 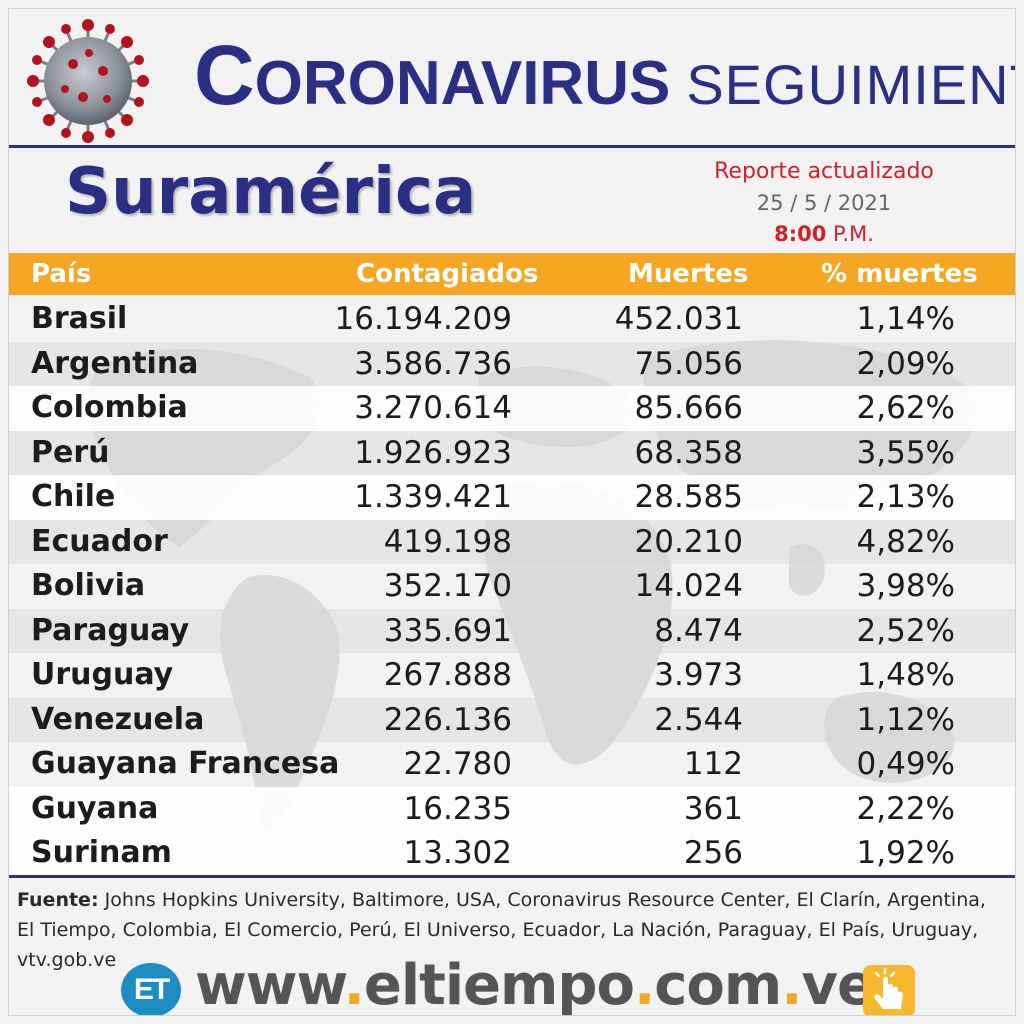 What do you see at coordinates (905, 541) in the screenshot?
I see `pct-cell: 4,82%` at bounding box center [905, 541].